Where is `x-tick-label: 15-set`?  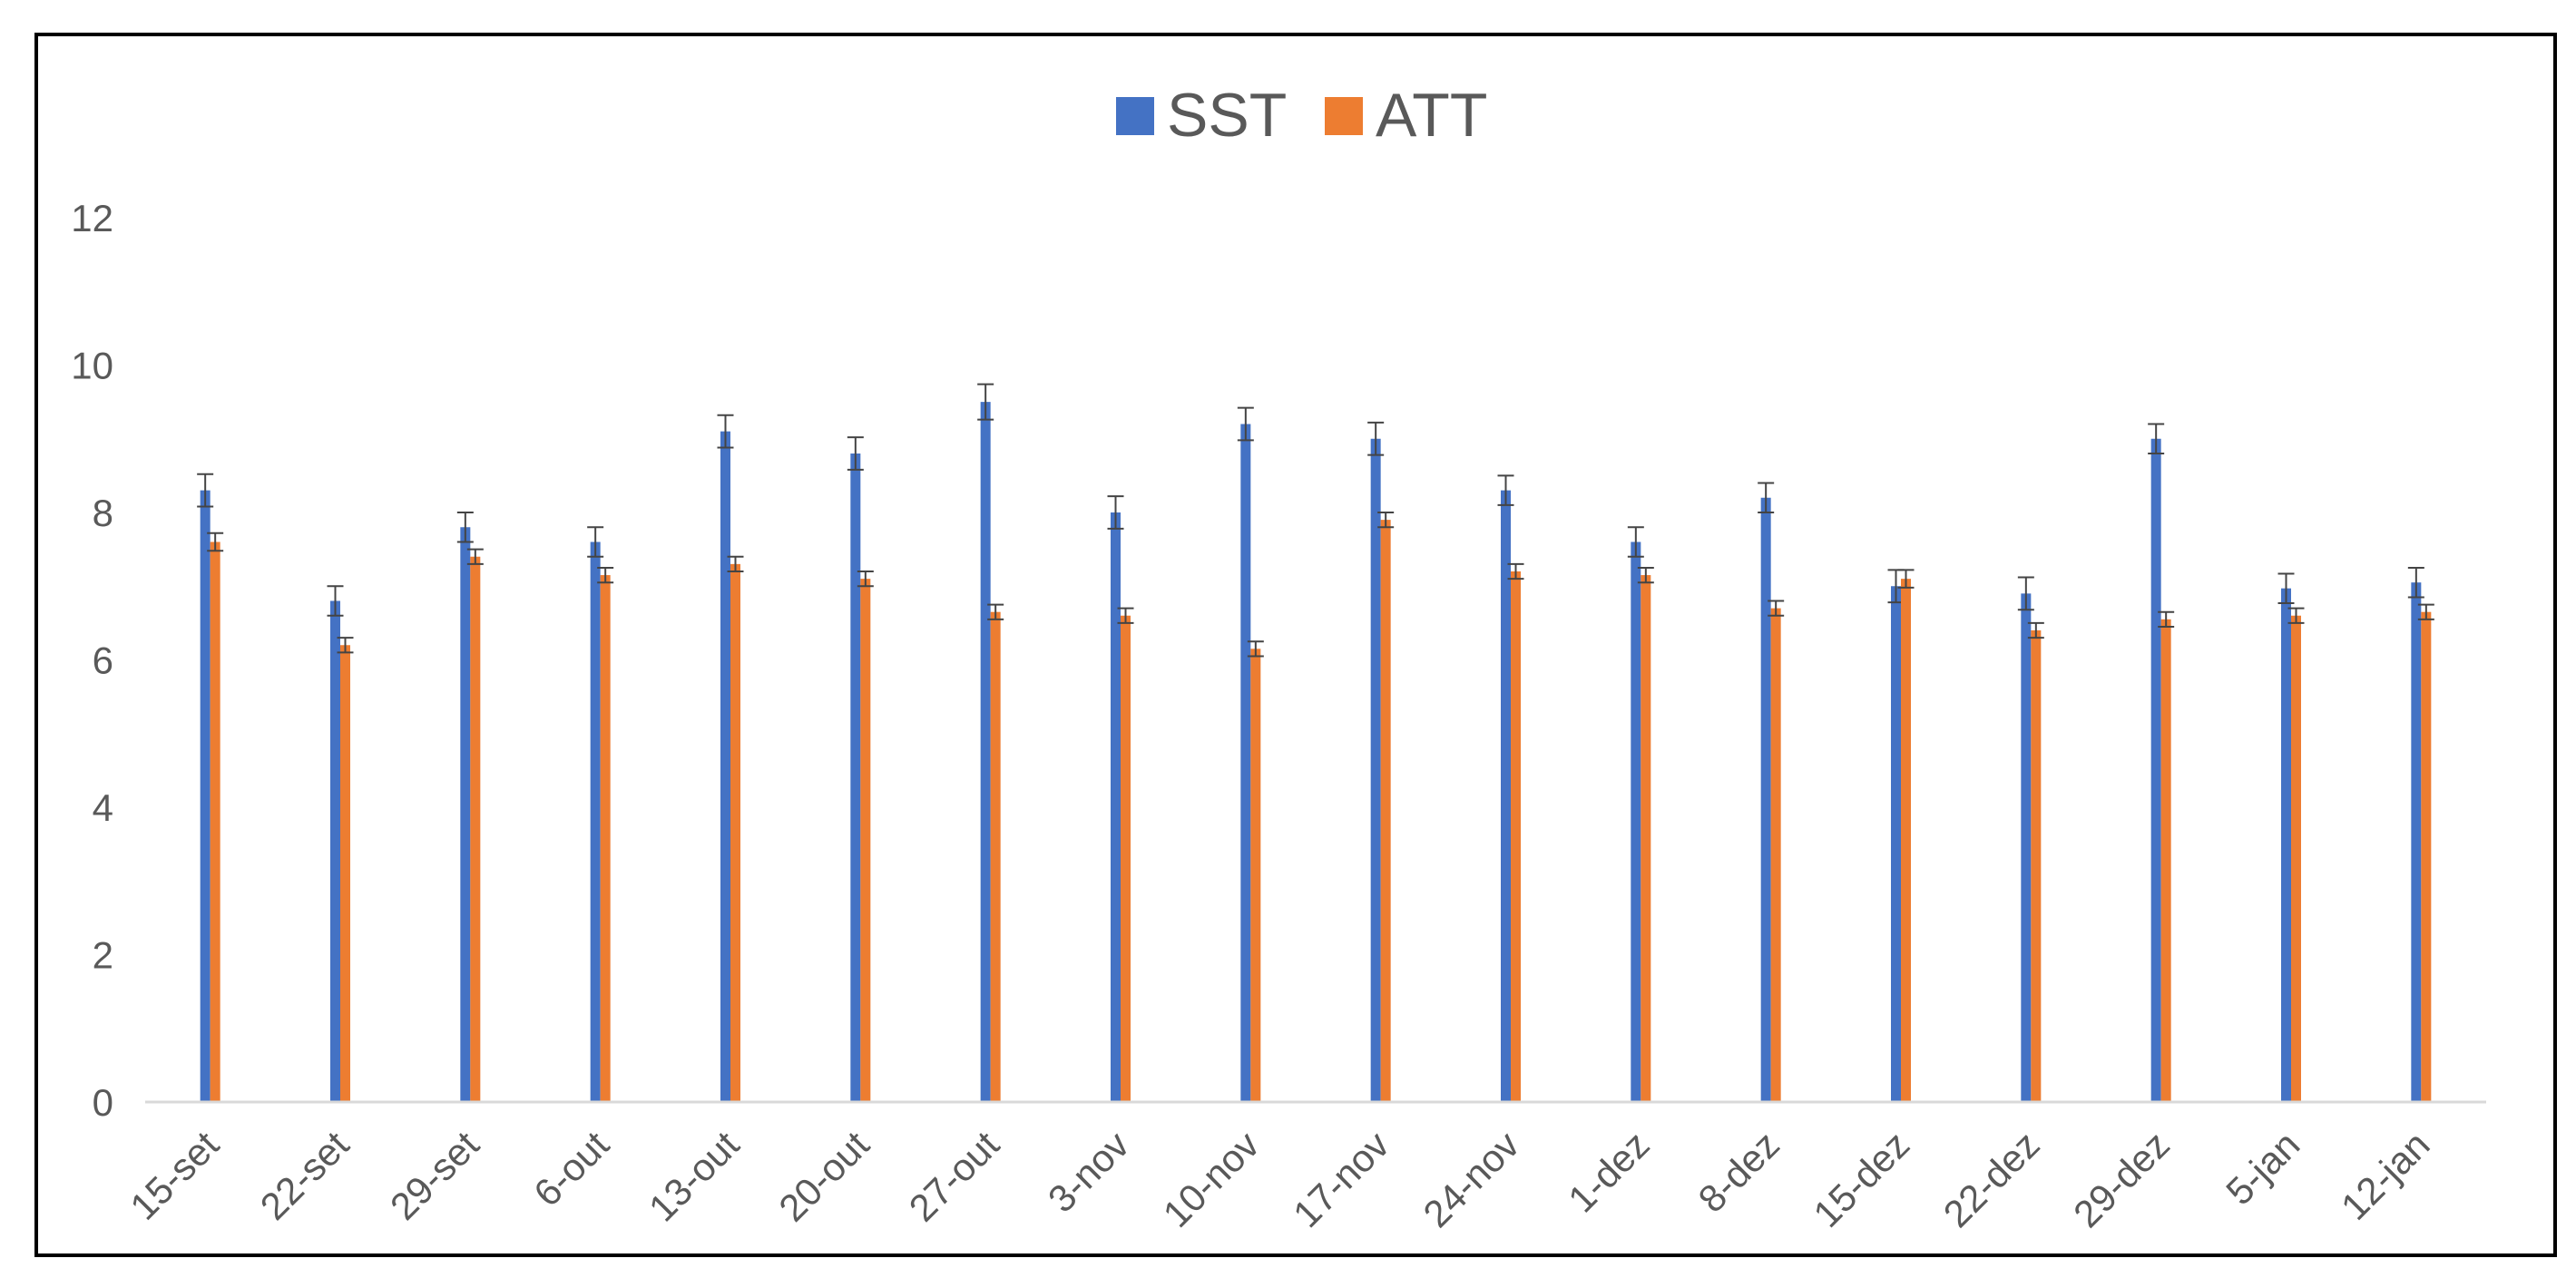 x-tick-label: 15-set is located at coordinates (174, 1176).